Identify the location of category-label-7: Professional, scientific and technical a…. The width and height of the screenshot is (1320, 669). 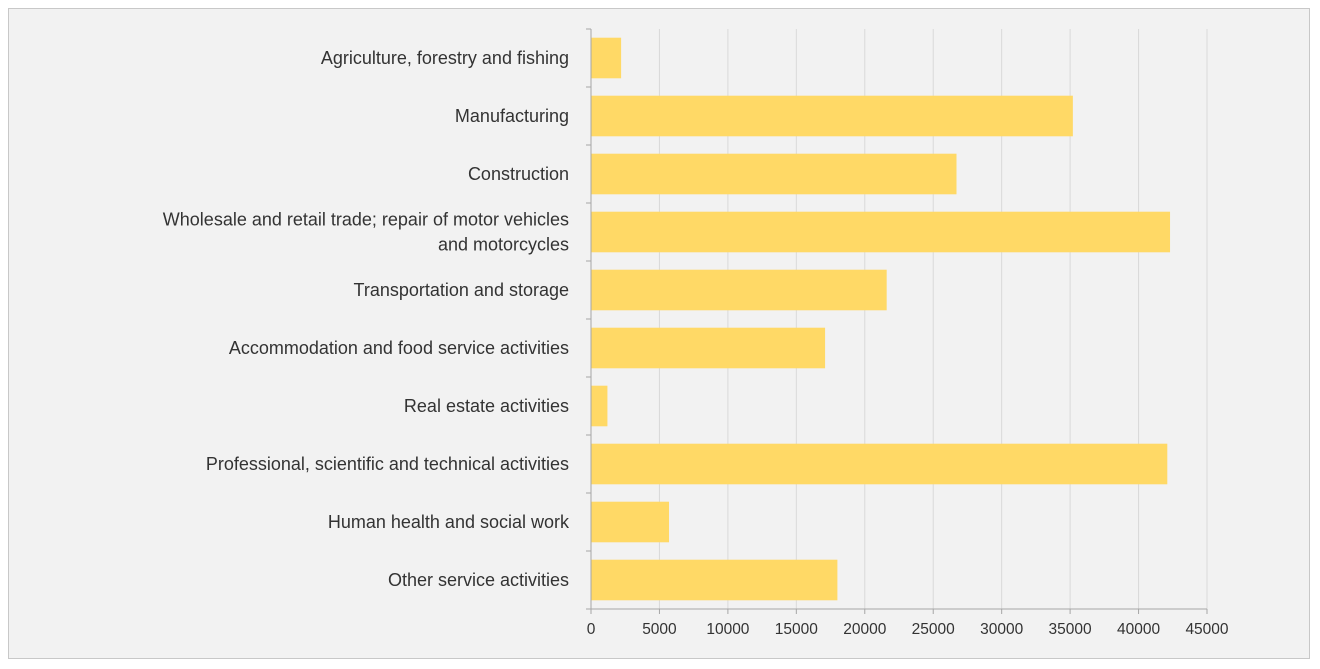
(387, 464).